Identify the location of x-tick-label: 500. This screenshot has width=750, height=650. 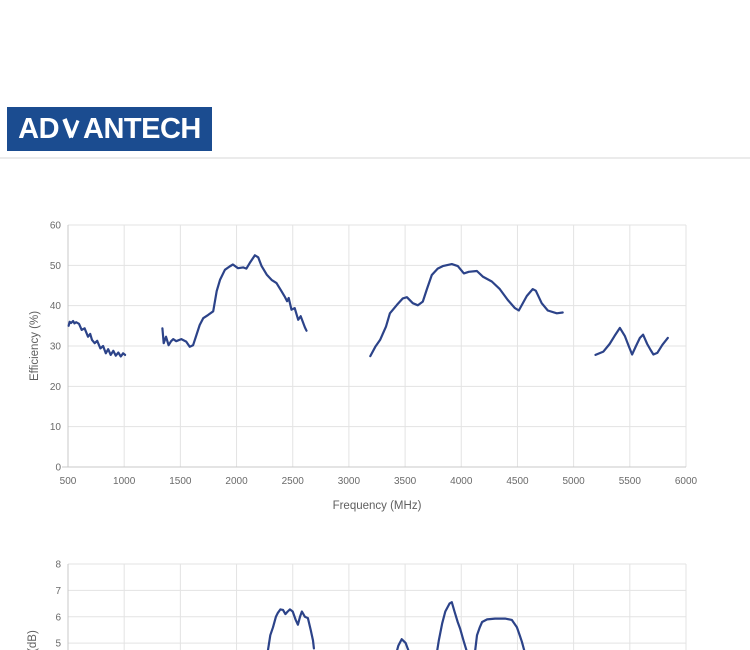
(68, 481).